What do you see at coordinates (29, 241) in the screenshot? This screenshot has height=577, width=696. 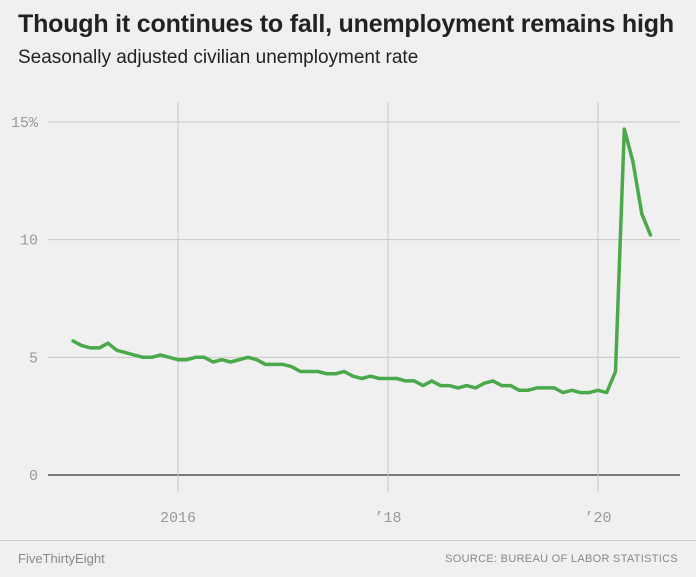 I see `y-tick-label: 10` at bounding box center [29, 241].